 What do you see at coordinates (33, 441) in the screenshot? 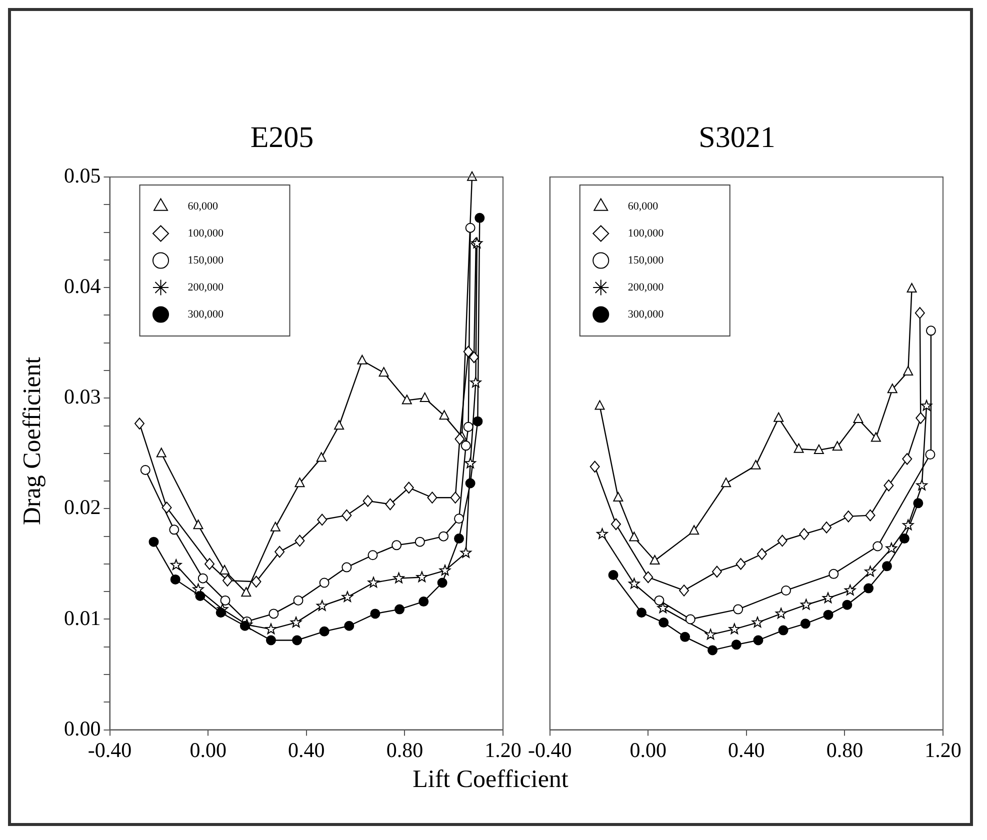
I see `y-axis-title: Drag Coefficient` at bounding box center [33, 441].